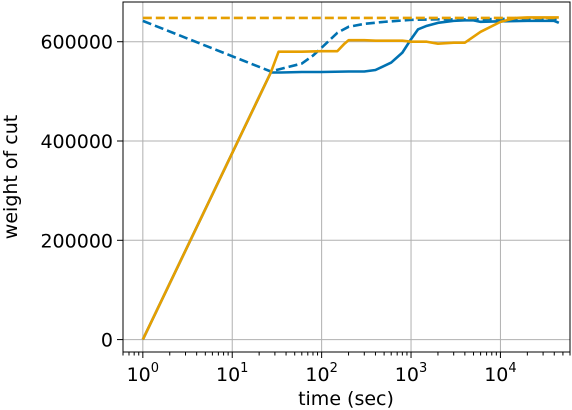 The image size is (572, 410). Describe the element at coordinates (76, 142) in the screenshot. I see `y-tick-label: 400000` at that location.